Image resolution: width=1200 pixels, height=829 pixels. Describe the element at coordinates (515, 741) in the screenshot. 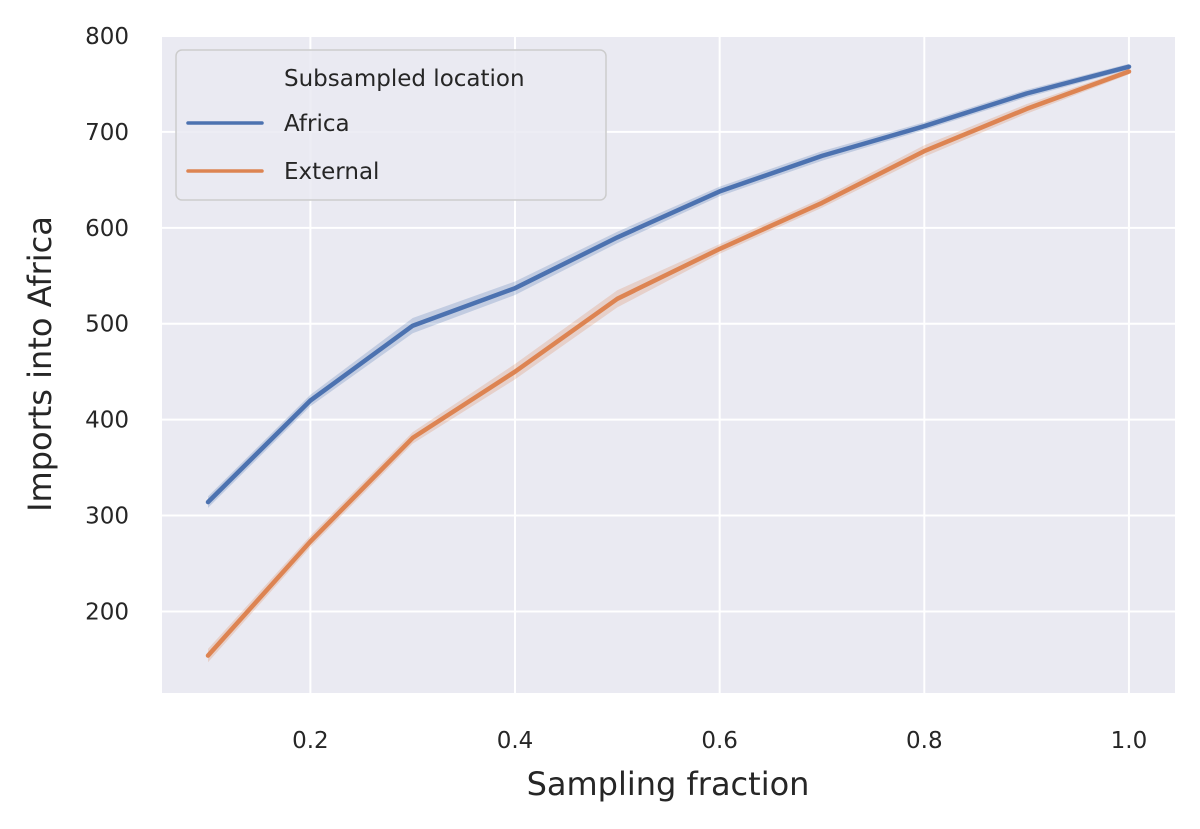

I see `x-tick-label: 0.4` at that location.